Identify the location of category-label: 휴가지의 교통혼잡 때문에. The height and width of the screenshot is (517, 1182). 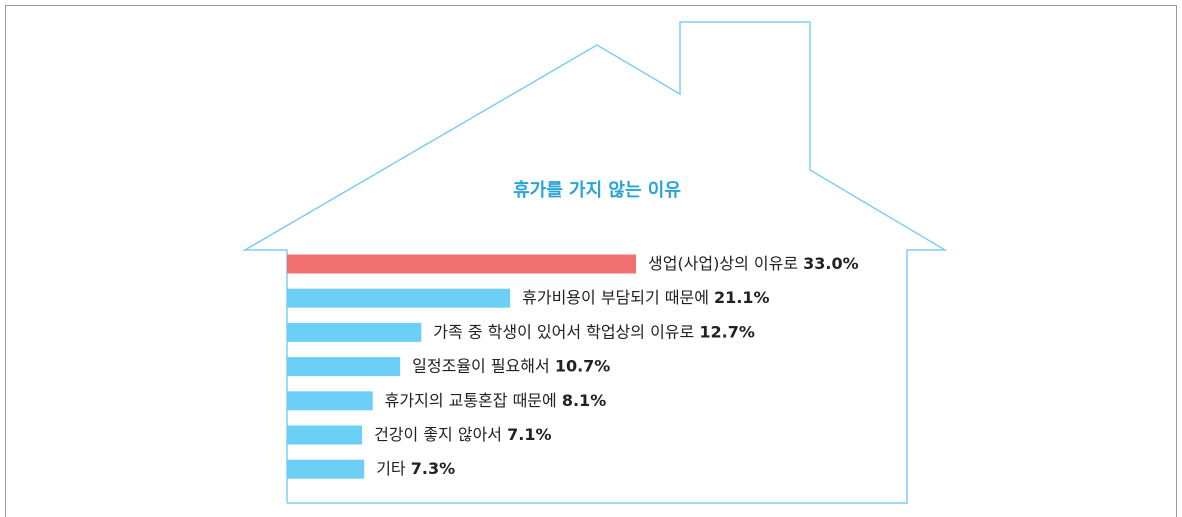
(471, 399).